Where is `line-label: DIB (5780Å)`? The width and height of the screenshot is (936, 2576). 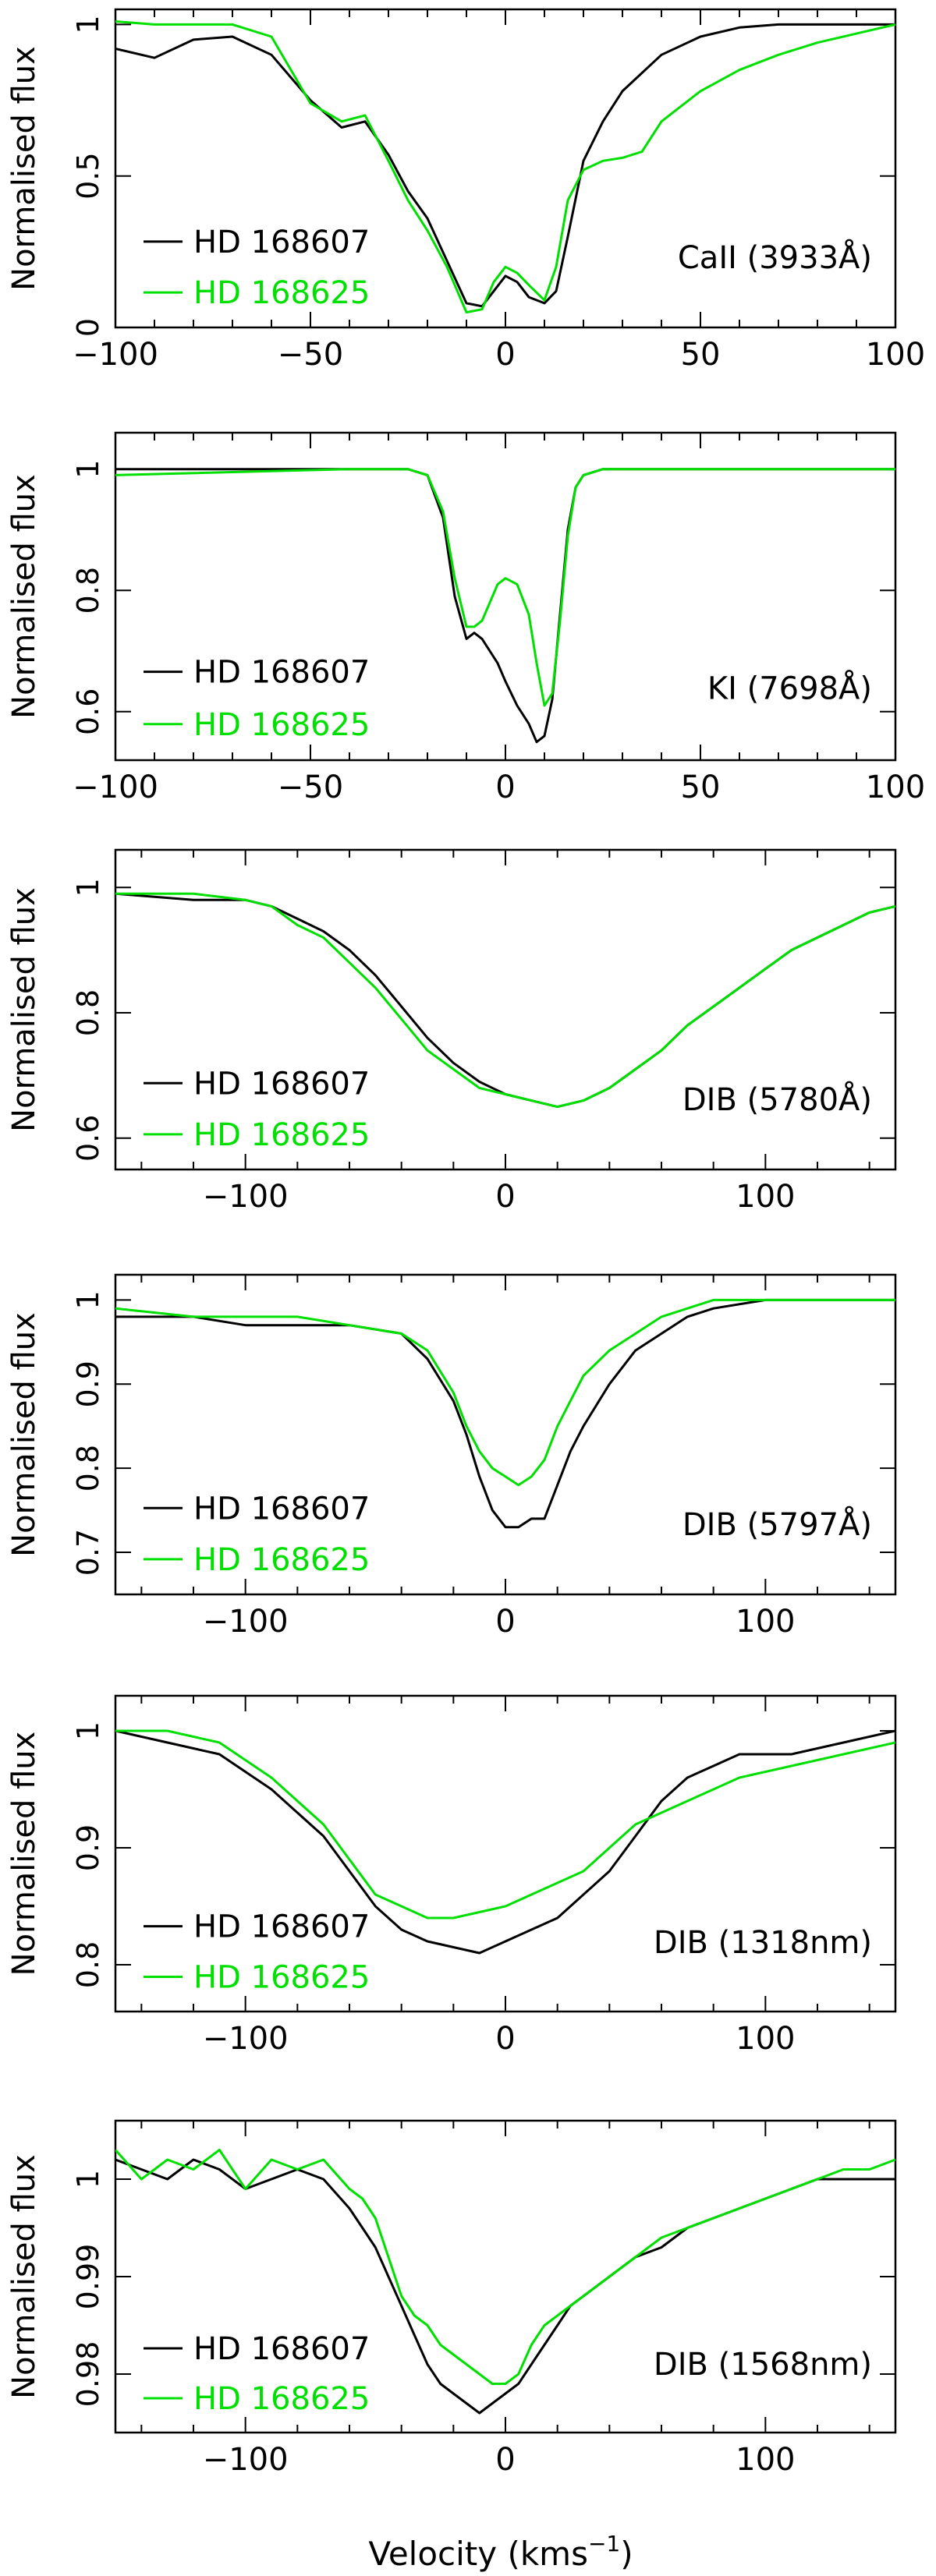
line-label: DIB (5780Å) is located at coordinates (777, 1099).